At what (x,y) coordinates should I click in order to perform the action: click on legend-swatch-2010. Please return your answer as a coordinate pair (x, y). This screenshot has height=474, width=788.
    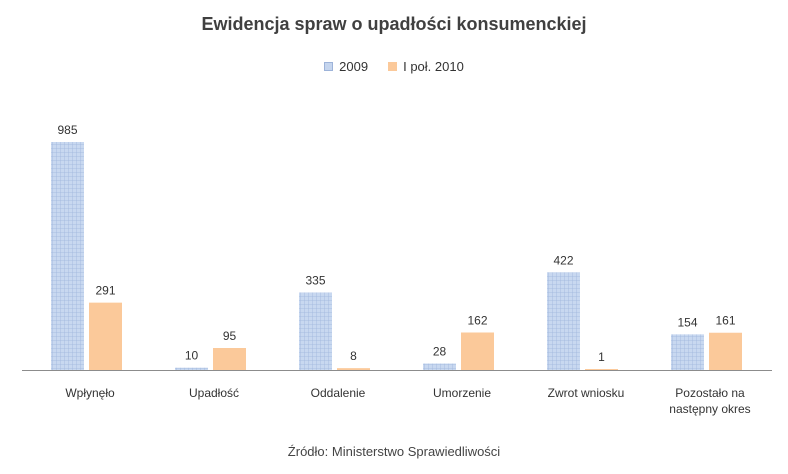
    Looking at the image, I should click on (393, 66).